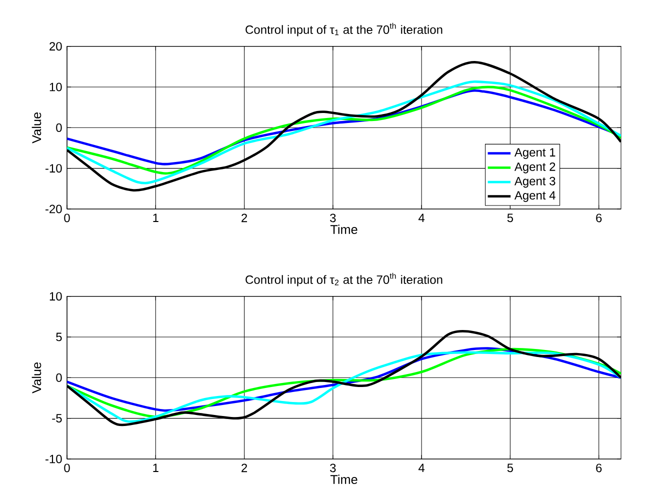 This screenshot has height=502, width=649. I want to click on chart-title: Control input of τ$_{1}$ at the 70$^{th}$ iteration, so click(344, 29).